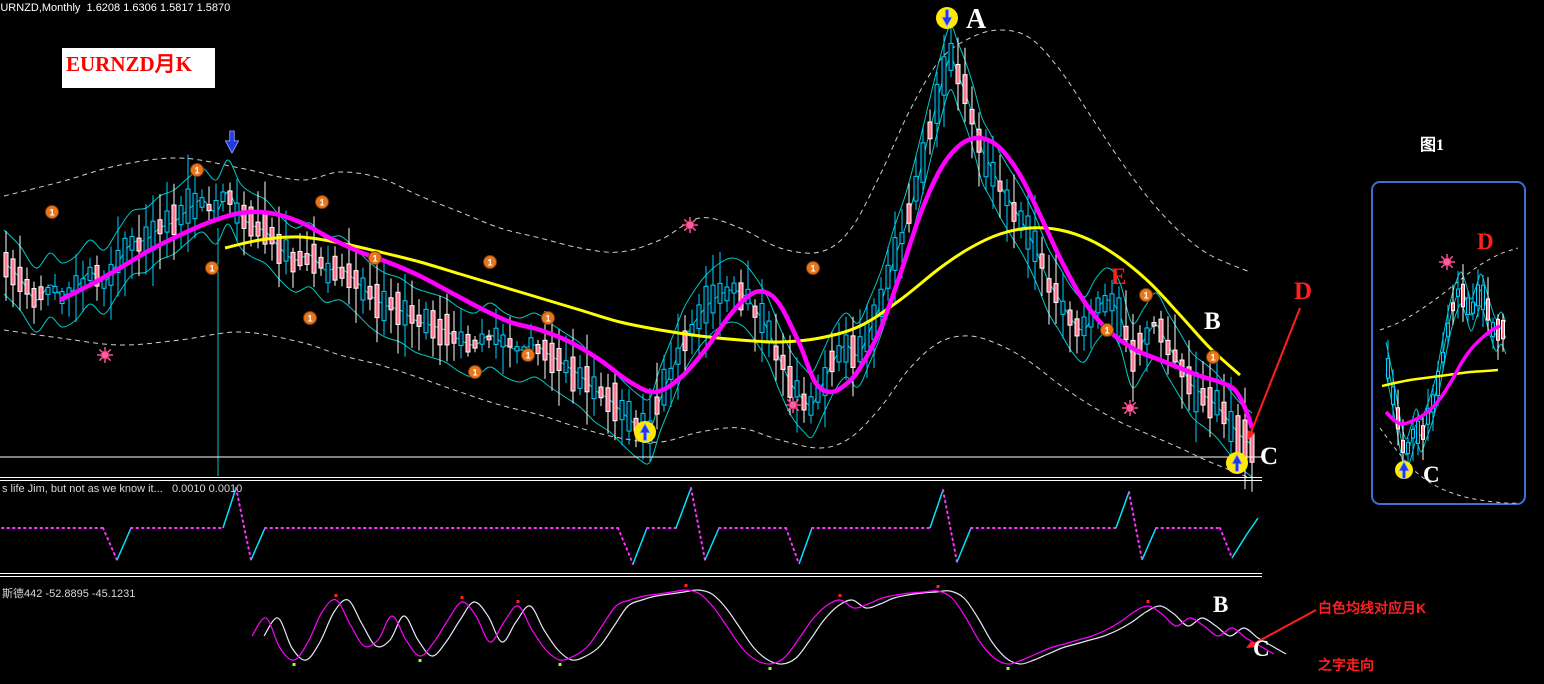  Describe the element at coordinates (1346, 665) in the screenshot. I see `annotation-line2: 之字走向` at that location.